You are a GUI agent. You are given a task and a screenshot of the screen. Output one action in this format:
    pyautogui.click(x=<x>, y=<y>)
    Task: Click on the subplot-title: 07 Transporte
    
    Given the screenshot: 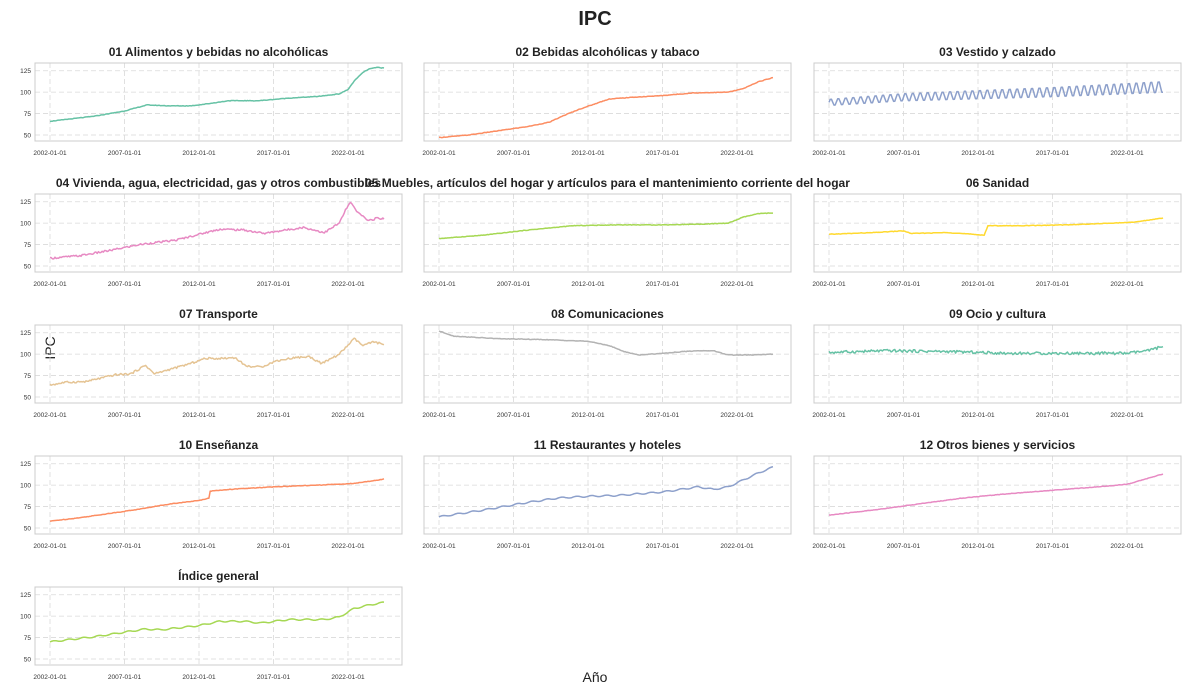 What is the action you would take?
    pyautogui.click(x=218, y=314)
    